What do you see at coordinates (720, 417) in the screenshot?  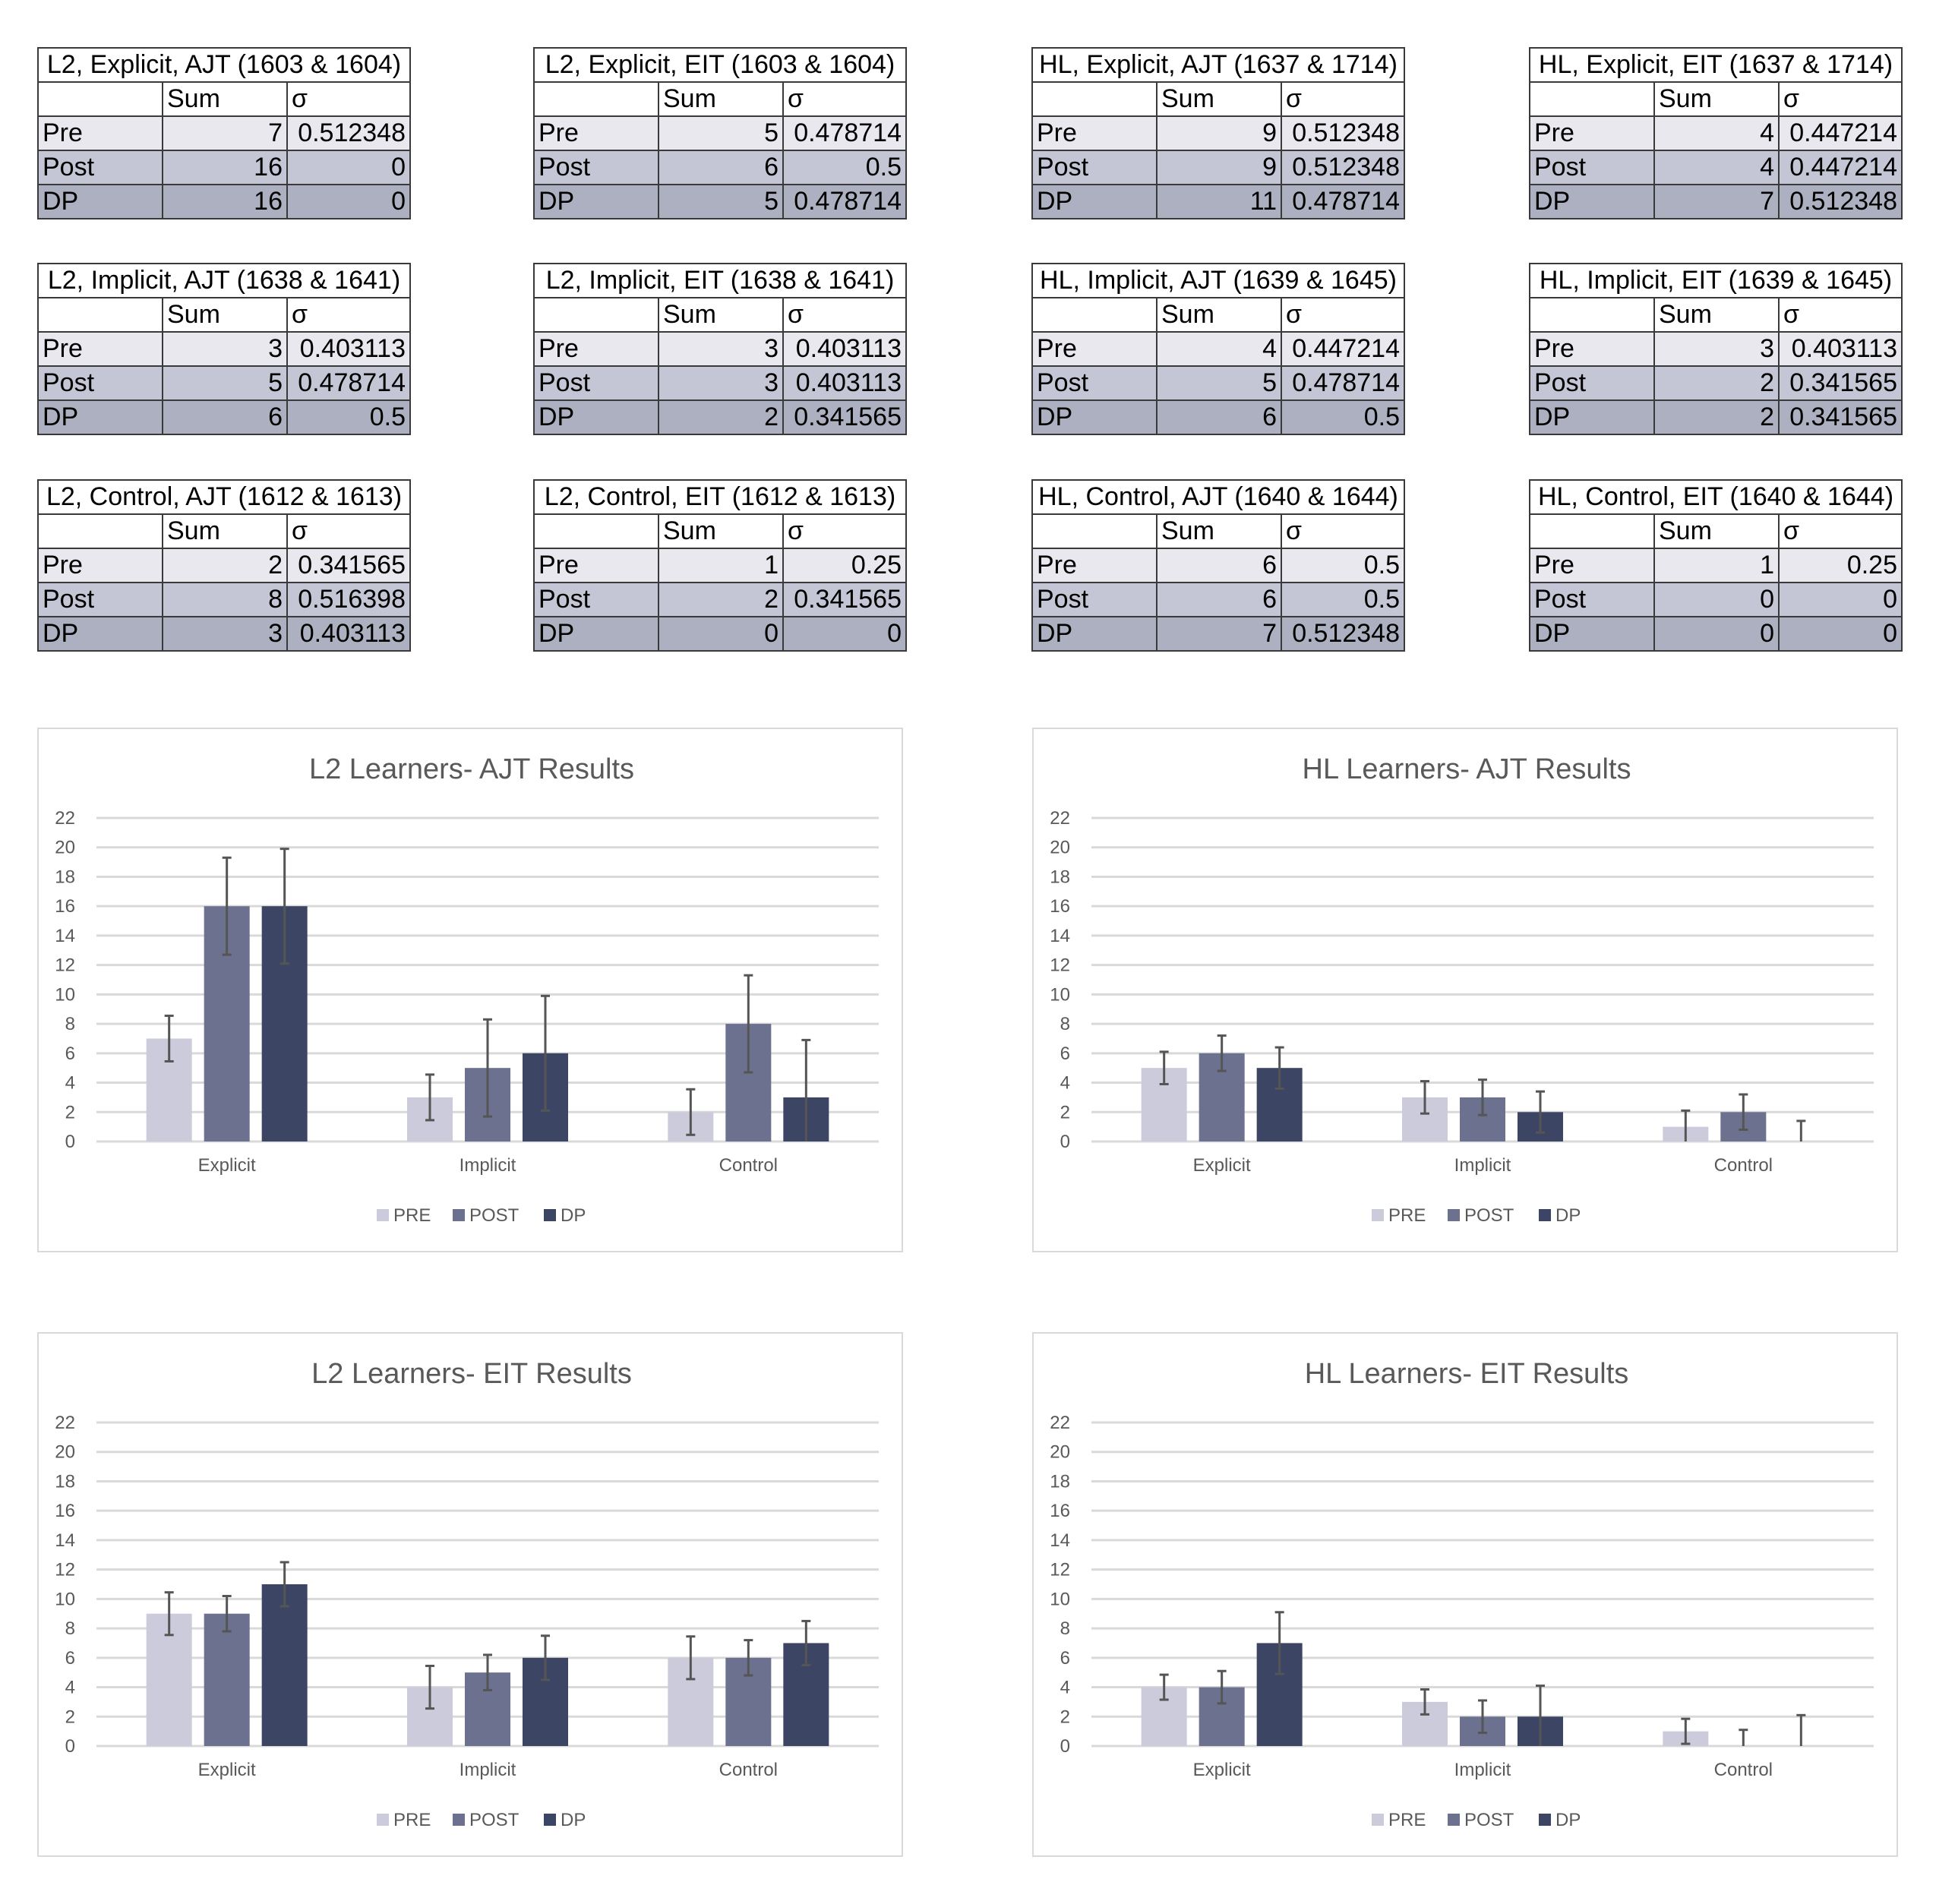 I see `table-row: DP 2 0.341565` at bounding box center [720, 417].